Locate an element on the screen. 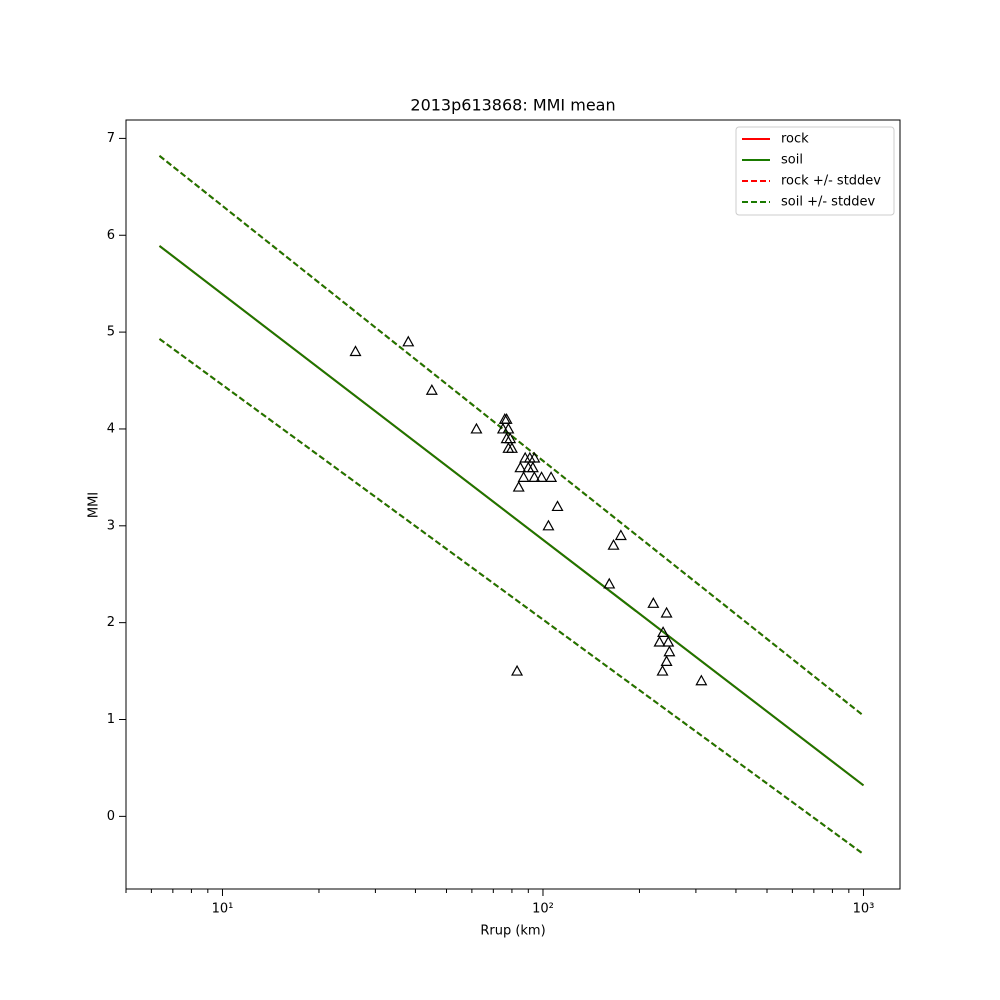 This screenshot has height=1000, width=1000. legend-label: soil +/- stddev is located at coordinates (828, 202).